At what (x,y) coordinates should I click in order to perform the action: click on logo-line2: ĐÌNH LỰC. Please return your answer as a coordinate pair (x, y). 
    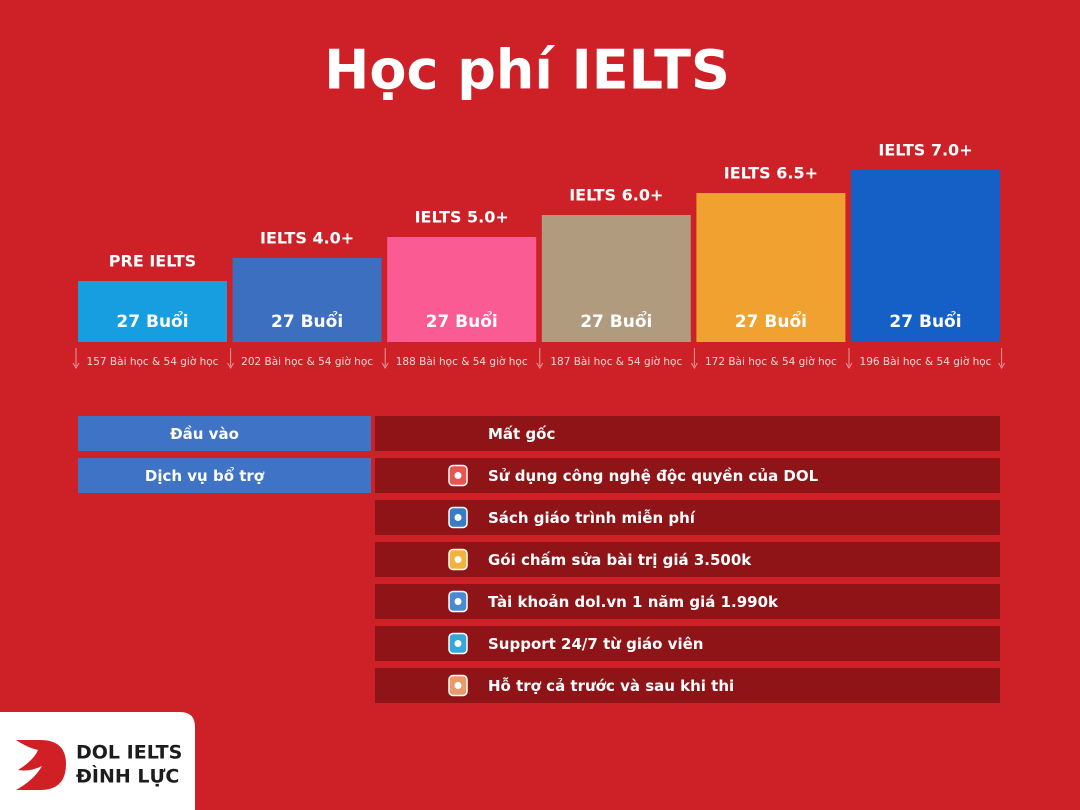
    Looking at the image, I should click on (127, 776).